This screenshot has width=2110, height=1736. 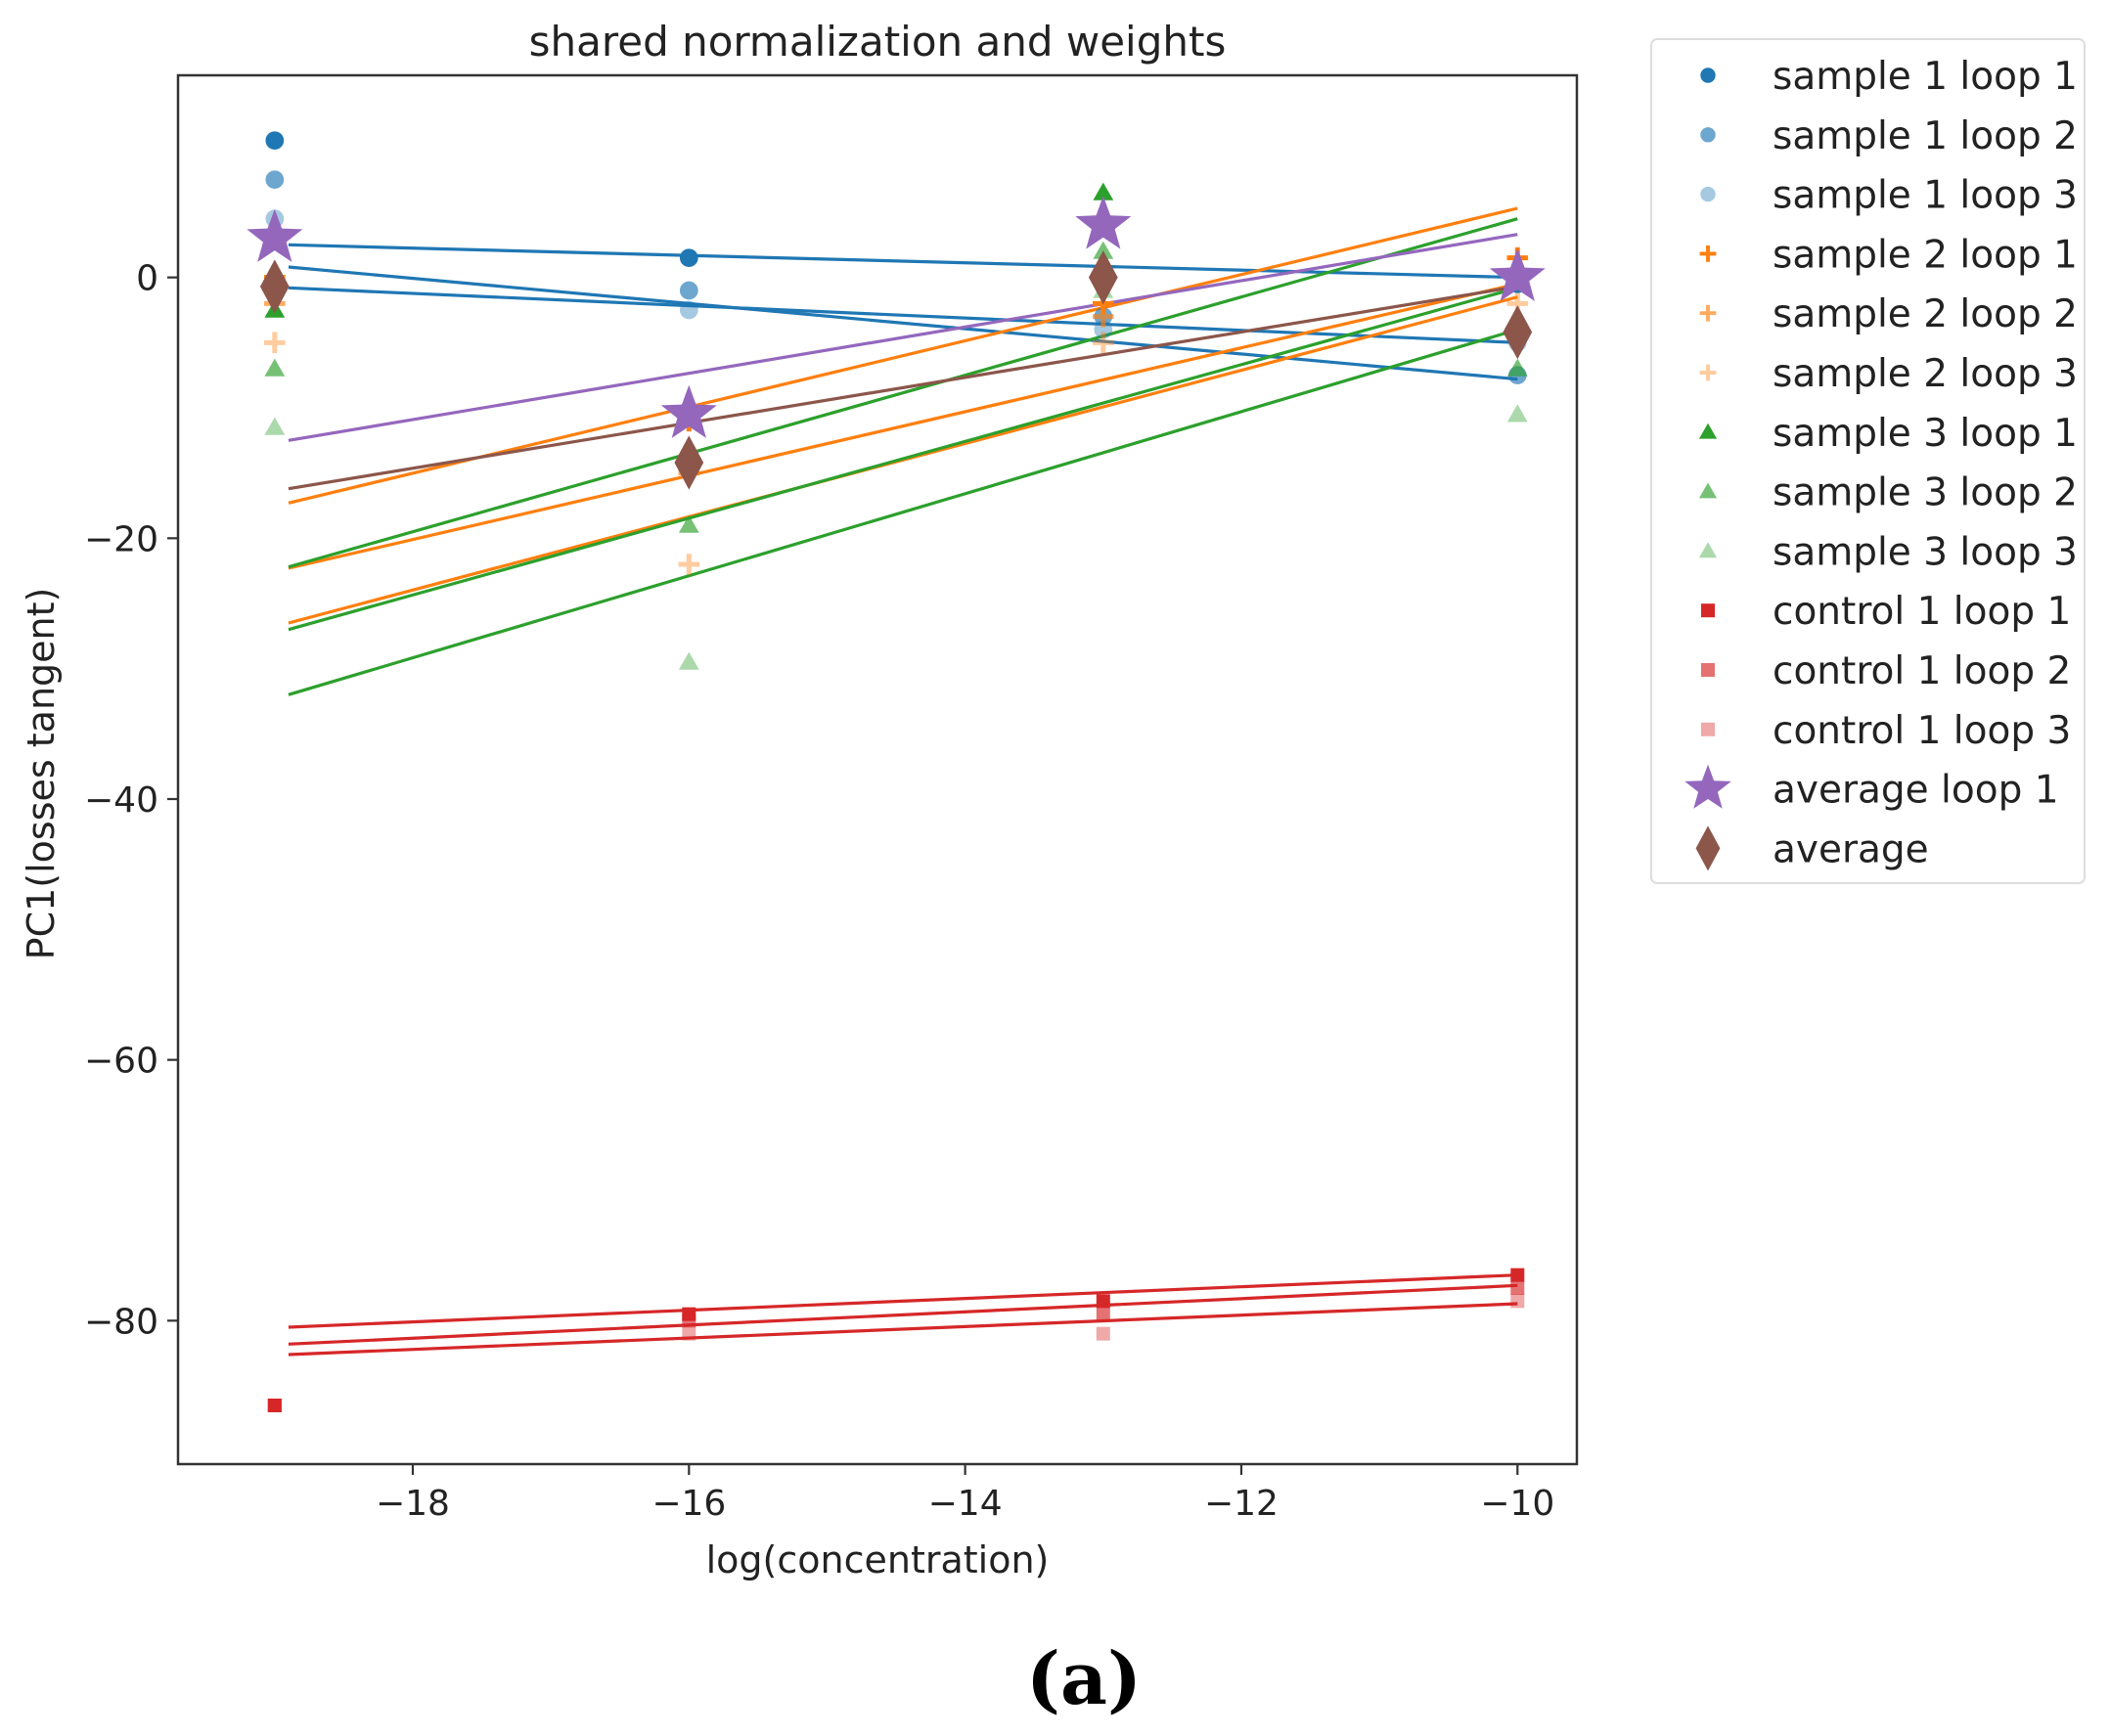 What do you see at coordinates (121, 1062) in the screenshot?
I see `y-tick-label: −60` at bounding box center [121, 1062].